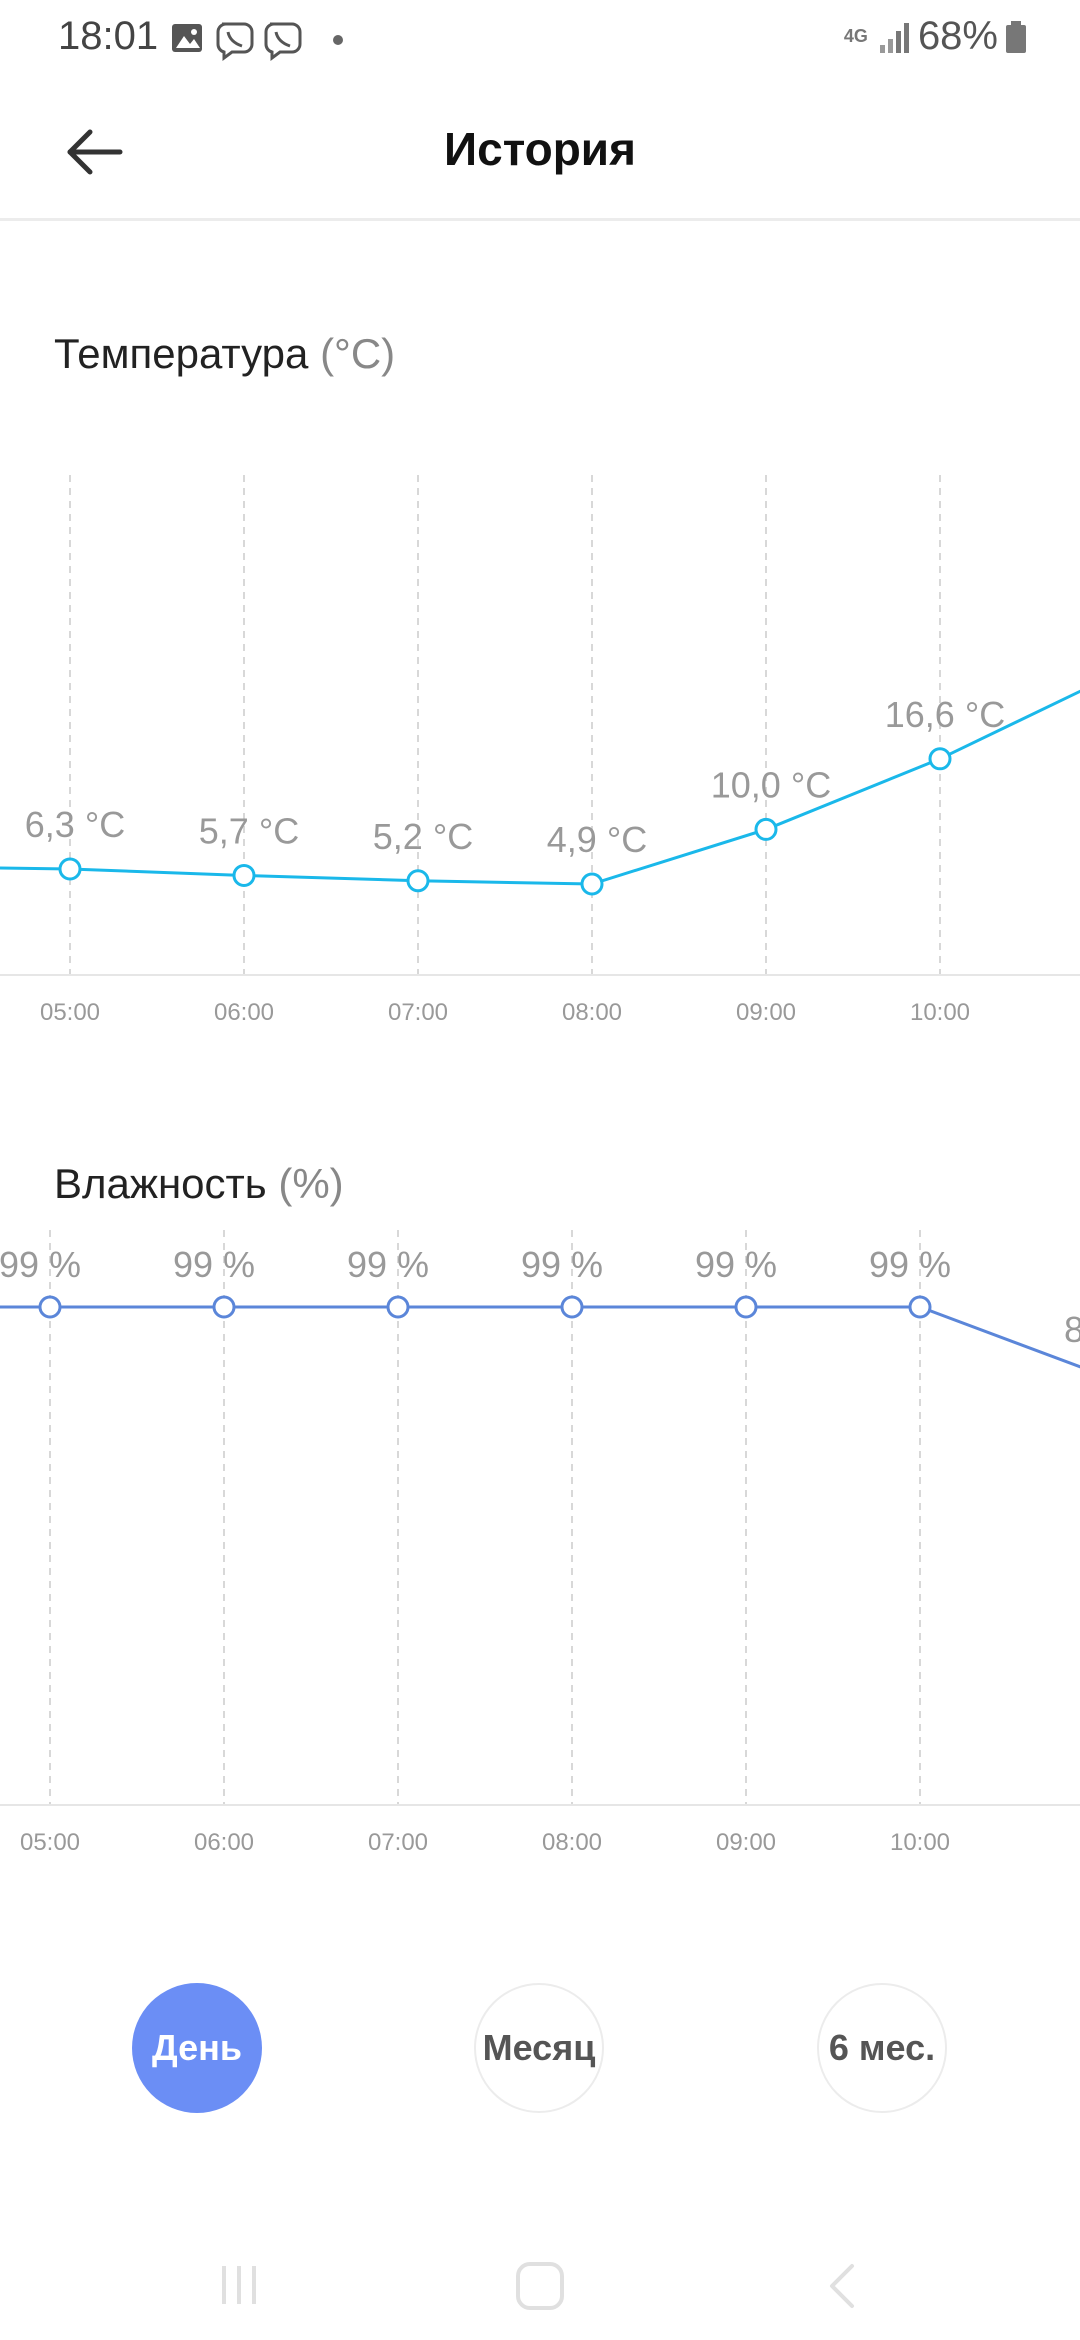  I want to click on signal-icon, so click(894, 37).